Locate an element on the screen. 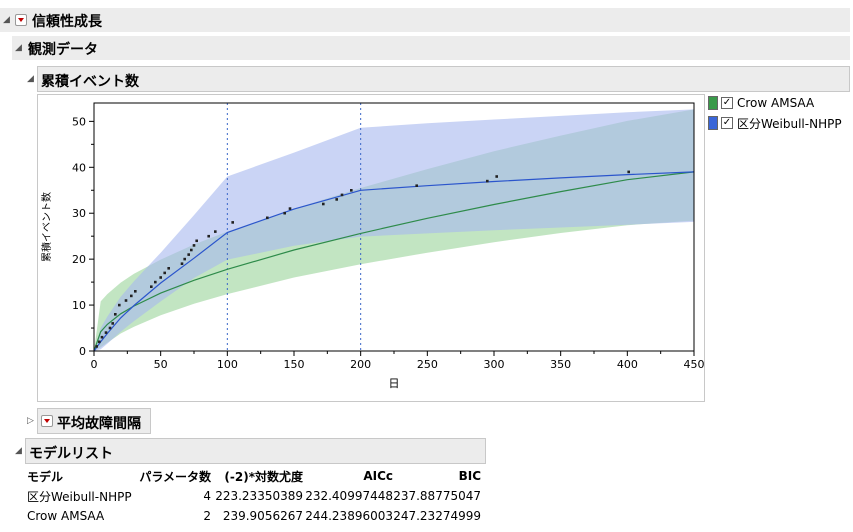 The width and height of the screenshot is (853, 532). table-header-row: モデル パラメータ数 (-2)*対数尤度 AICc BIC is located at coordinates (254, 476).